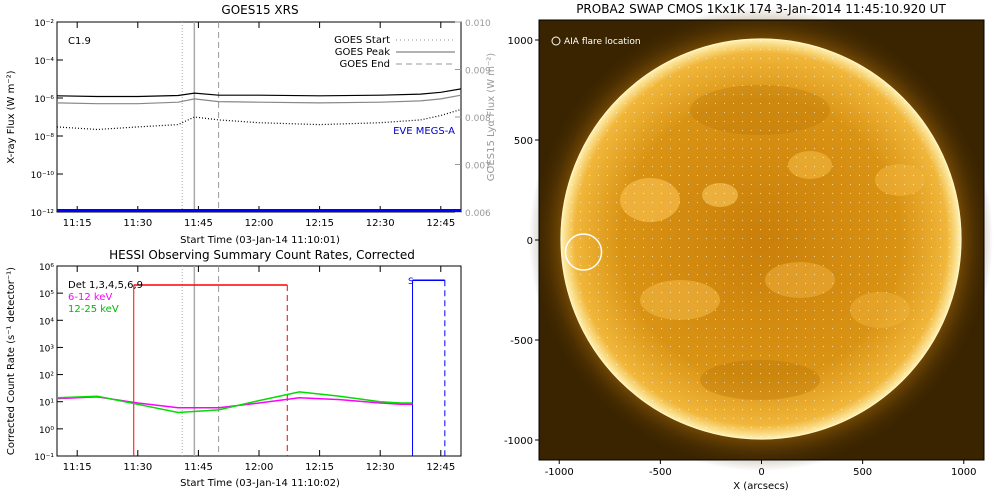 This screenshot has height=500, width=1000. What do you see at coordinates (394, 52) in the screenshot?
I see `goes-legend: GOES Start GOES Peak GOES End` at bounding box center [394, 52].